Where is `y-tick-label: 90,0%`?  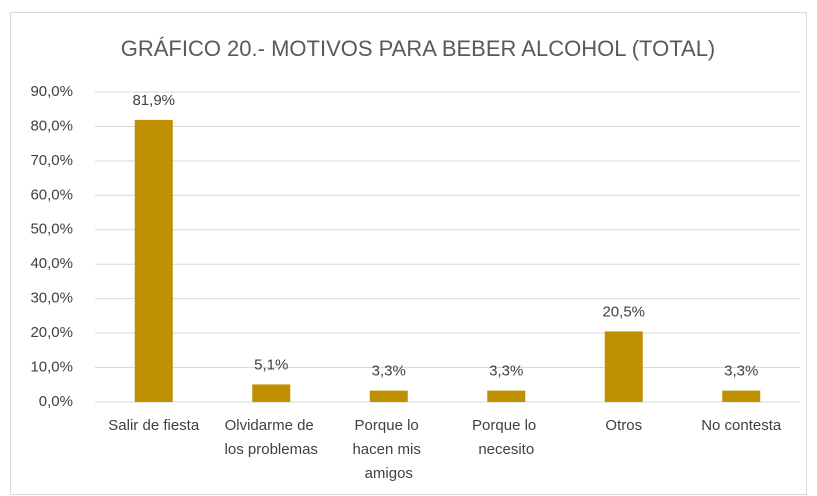 y-tick-label: 90,0% is located at coordinates (51, 91).